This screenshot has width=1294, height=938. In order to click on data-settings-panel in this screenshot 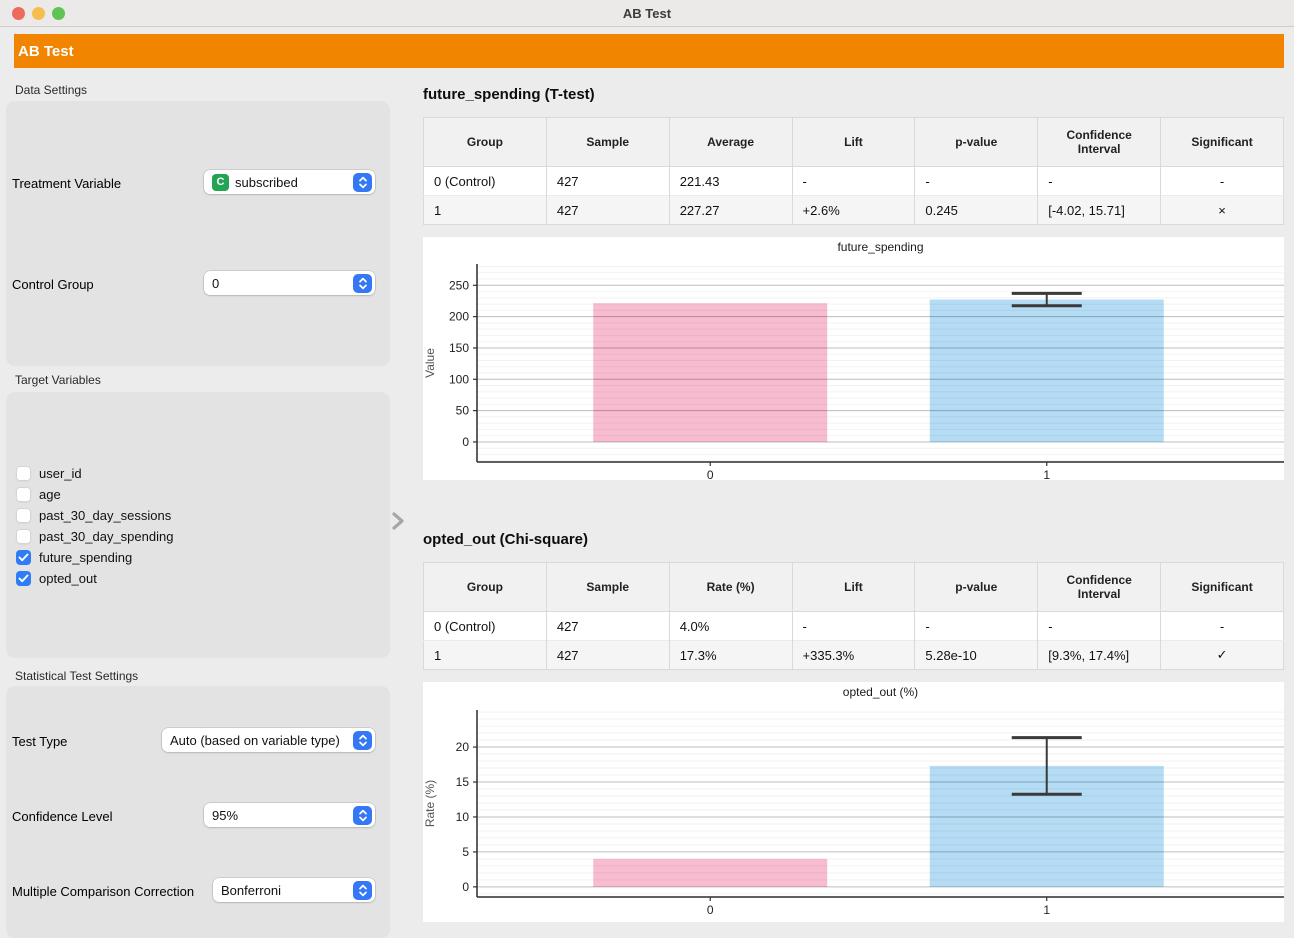, I will do `click(198, 233)`.